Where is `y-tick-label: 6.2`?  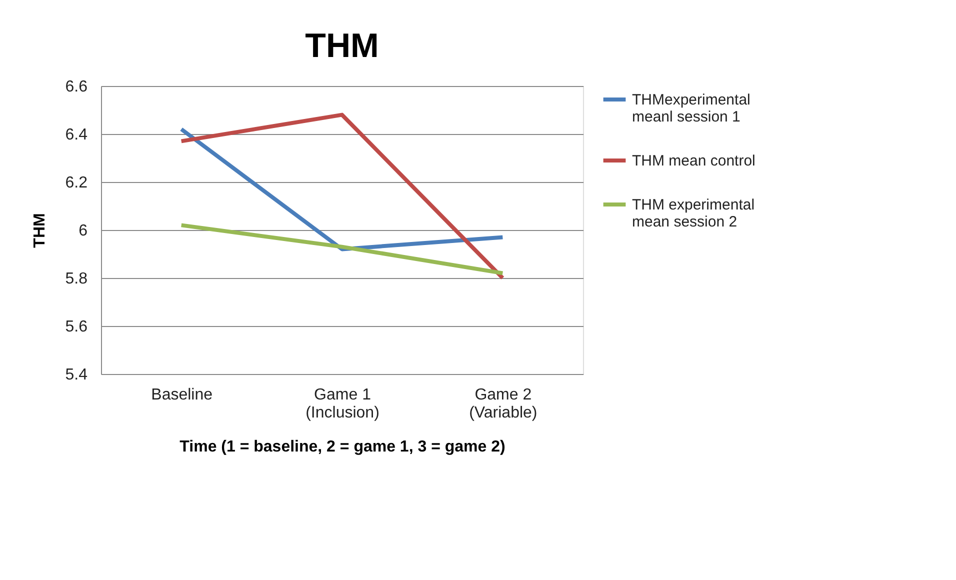 y-tick-label: 6.2 is located at coordinates (76, 183).